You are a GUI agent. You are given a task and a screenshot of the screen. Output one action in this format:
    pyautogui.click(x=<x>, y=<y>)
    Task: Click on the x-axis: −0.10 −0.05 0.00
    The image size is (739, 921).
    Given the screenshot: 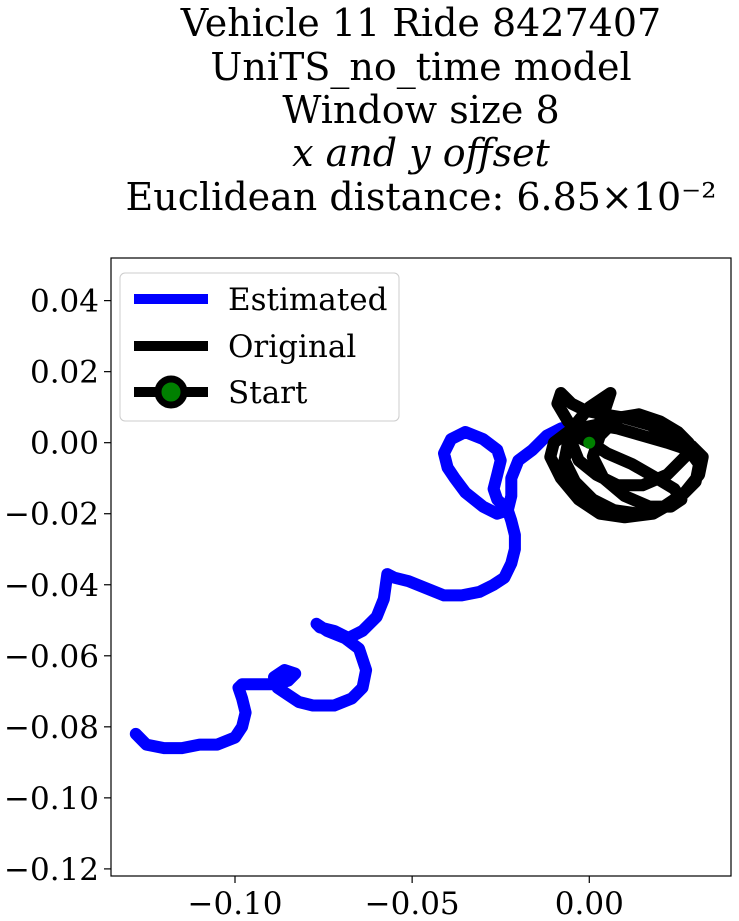 What is the action you would take?
    pyautogui.click(x=406, y=898)
    